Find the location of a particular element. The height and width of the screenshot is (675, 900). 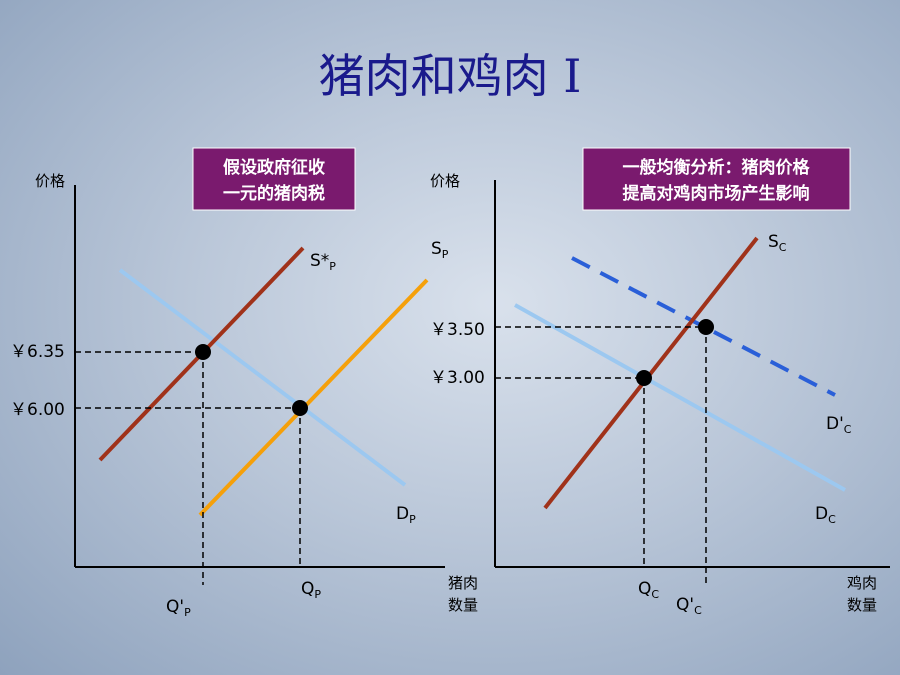

slide-title: 猪肉和鸡肉 I is located at coordinates (450, 76).